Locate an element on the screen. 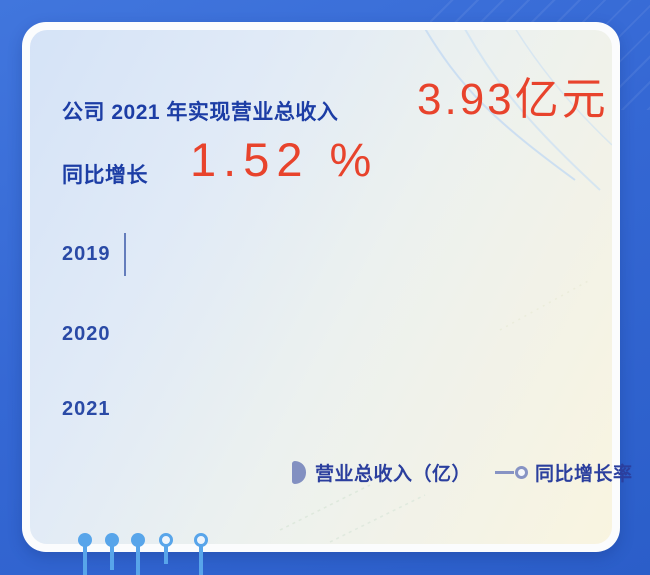 The image size is (650, 575). headline-revenue-value: 3.93亿元 is located at coordinates (513, 99).